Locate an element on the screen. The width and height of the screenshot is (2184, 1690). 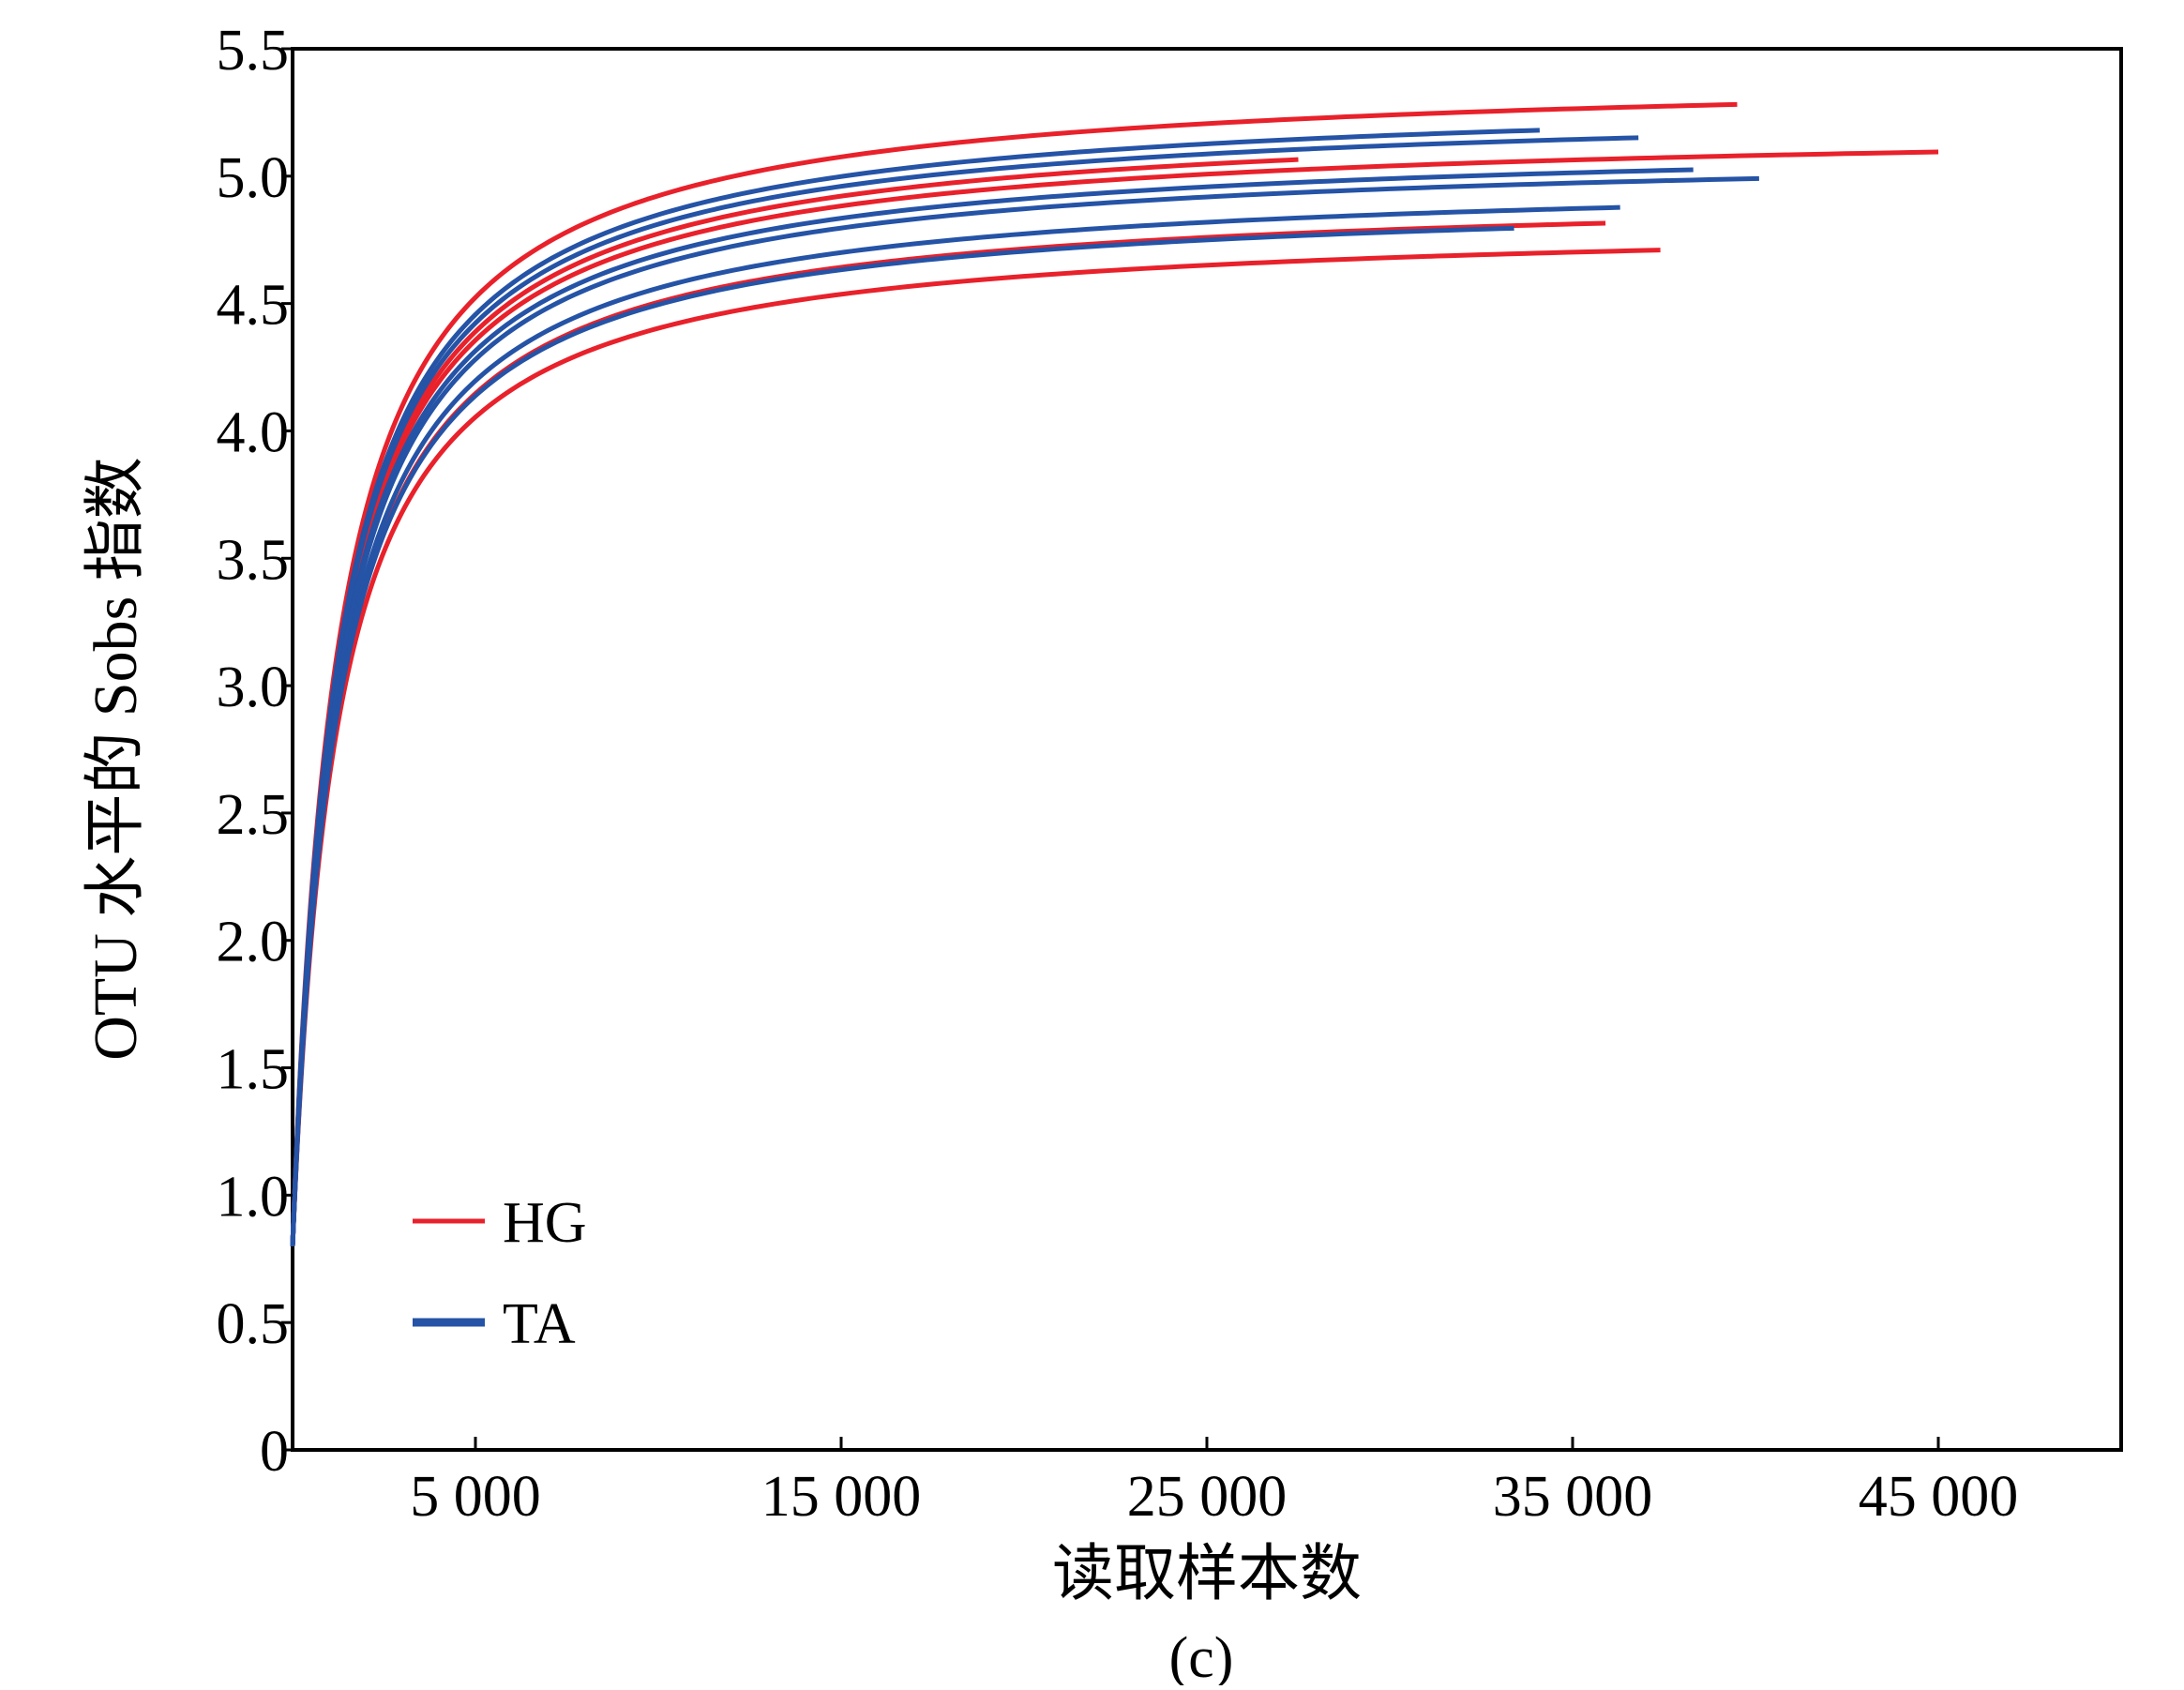
x-tick-label: 35 000 is located at coordinates (1573, 1497).